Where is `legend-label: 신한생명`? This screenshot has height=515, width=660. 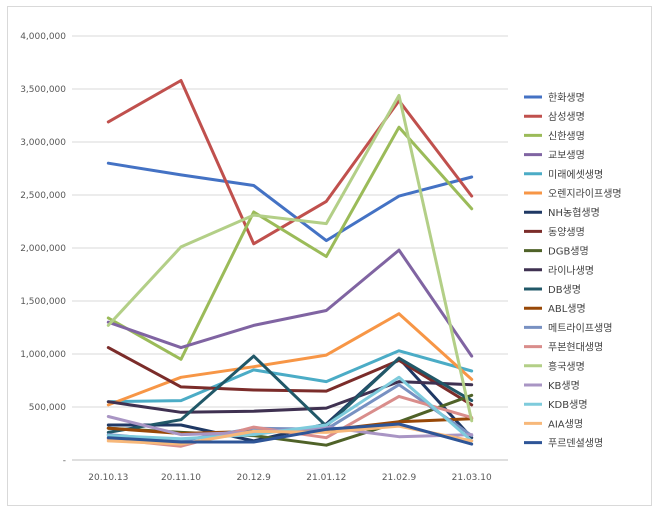
legend-label: 신한생명 is located at coordinates (566, 136).